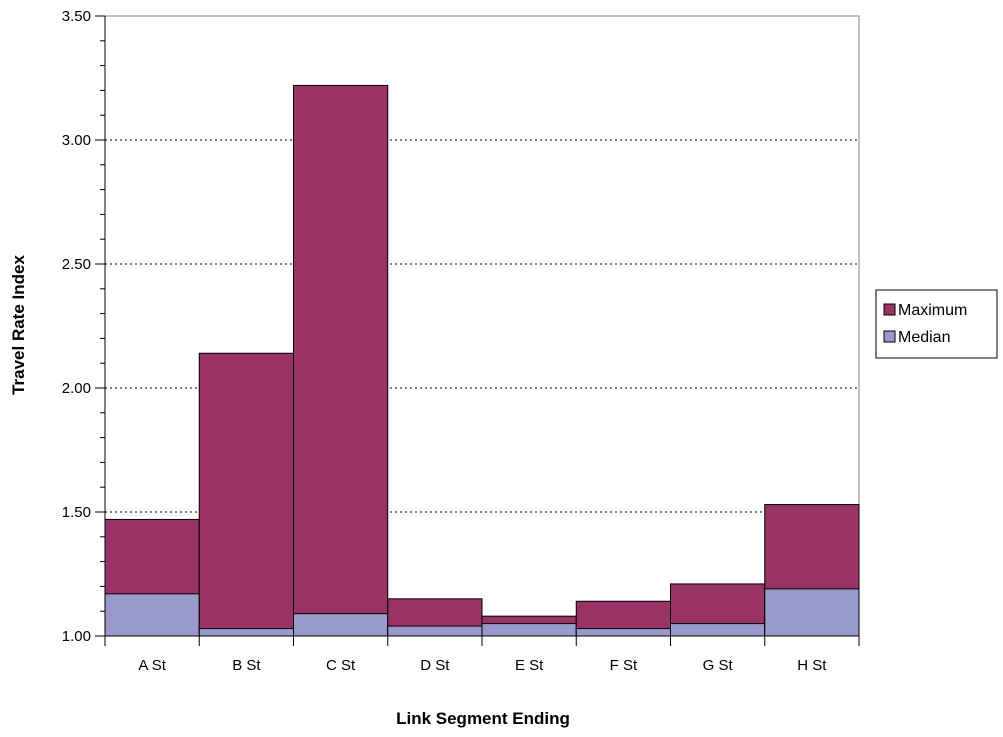  I want to click on y-axis-title: Travel Rate Index, so click(18, 325).